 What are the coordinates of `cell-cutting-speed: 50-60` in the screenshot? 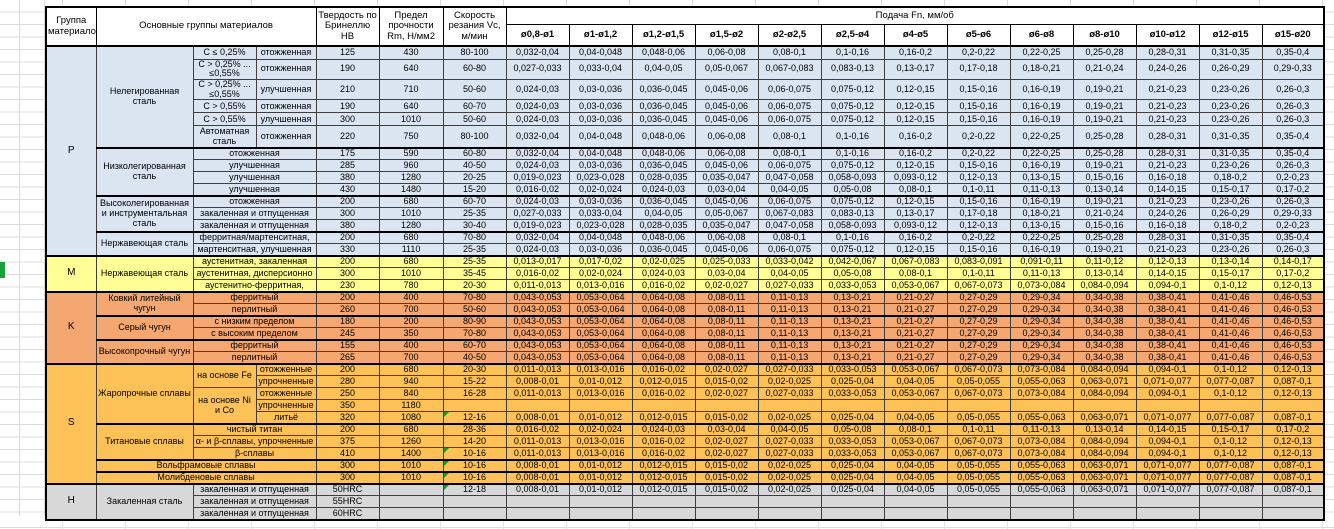 It's located at (474, 119).